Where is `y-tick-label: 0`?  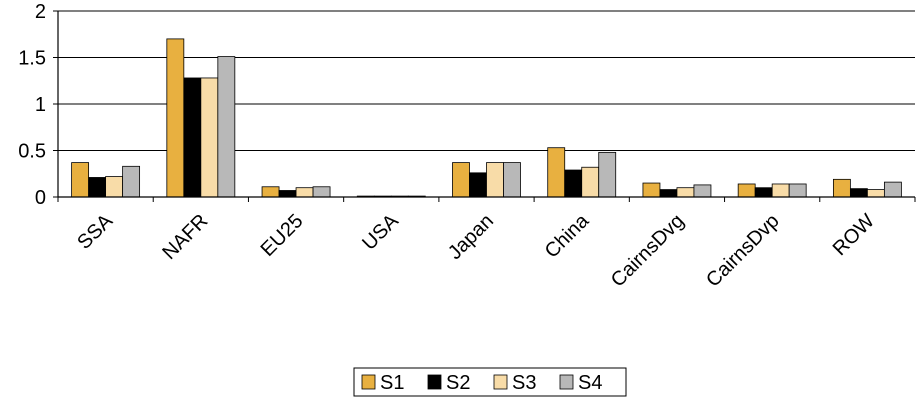 y-tick-label: 0 is located at coordinates (40, 198).